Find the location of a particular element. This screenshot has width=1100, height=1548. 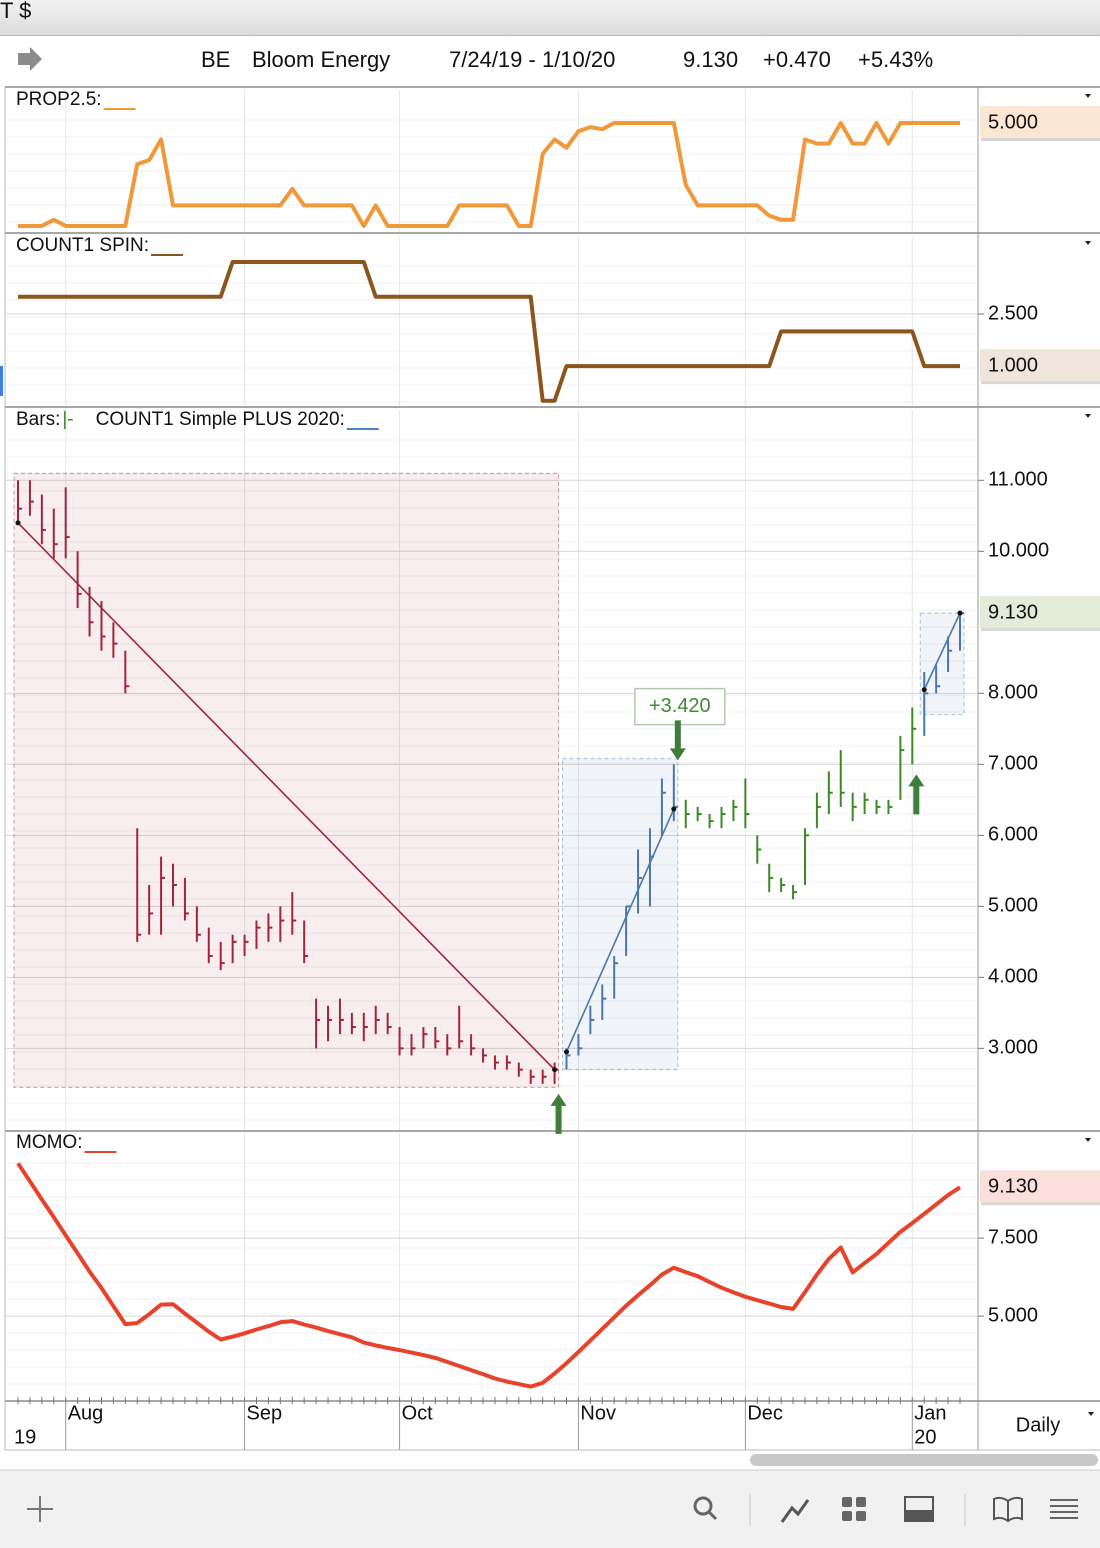

percent-change: +5.43% is located at coordinates (895, 59).